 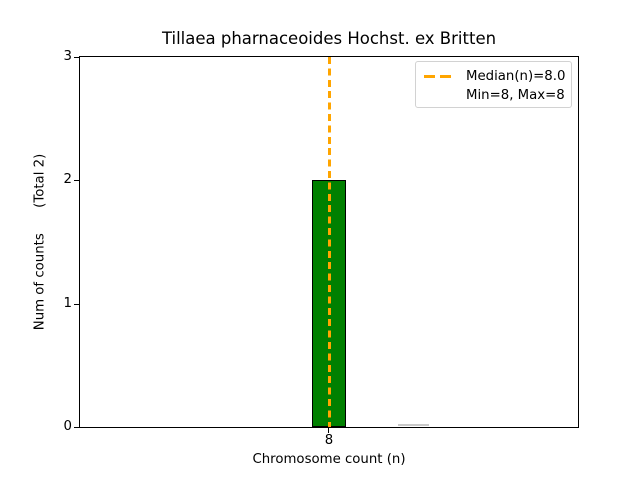 What do you see at coordinates (515, 95) in the screenshot?
I see `legend-label-minmax: Min=8, Max=8` at bounding box center [515, 95].